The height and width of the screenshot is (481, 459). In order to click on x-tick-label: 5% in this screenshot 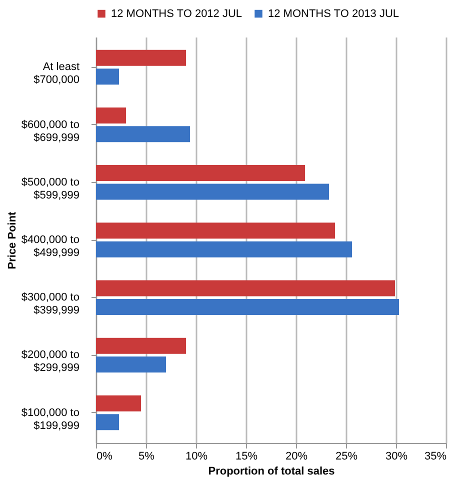, I will do `click(146, 456)`.